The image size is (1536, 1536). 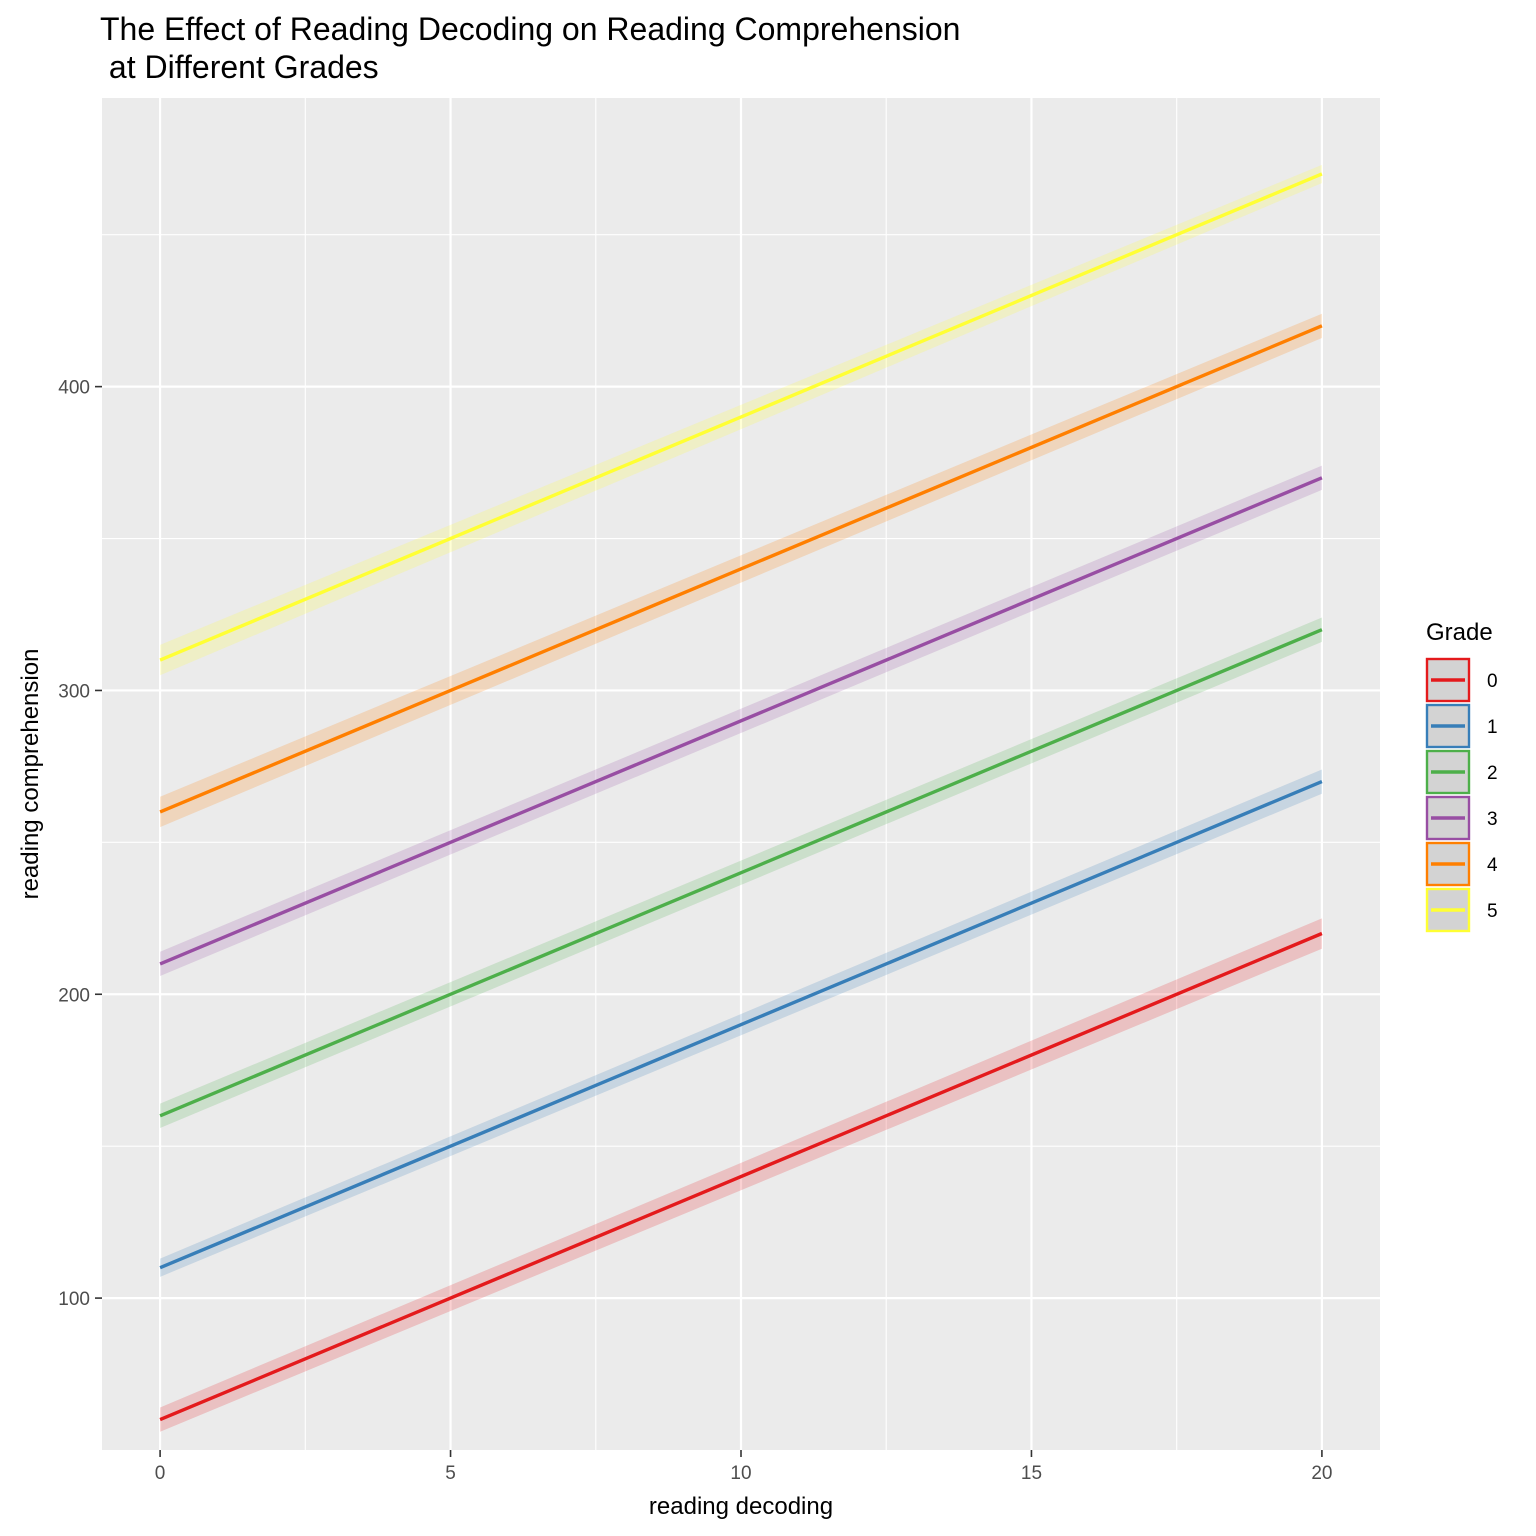 I want to click on y-tick-label: 100, so click(x=74, y=1299).